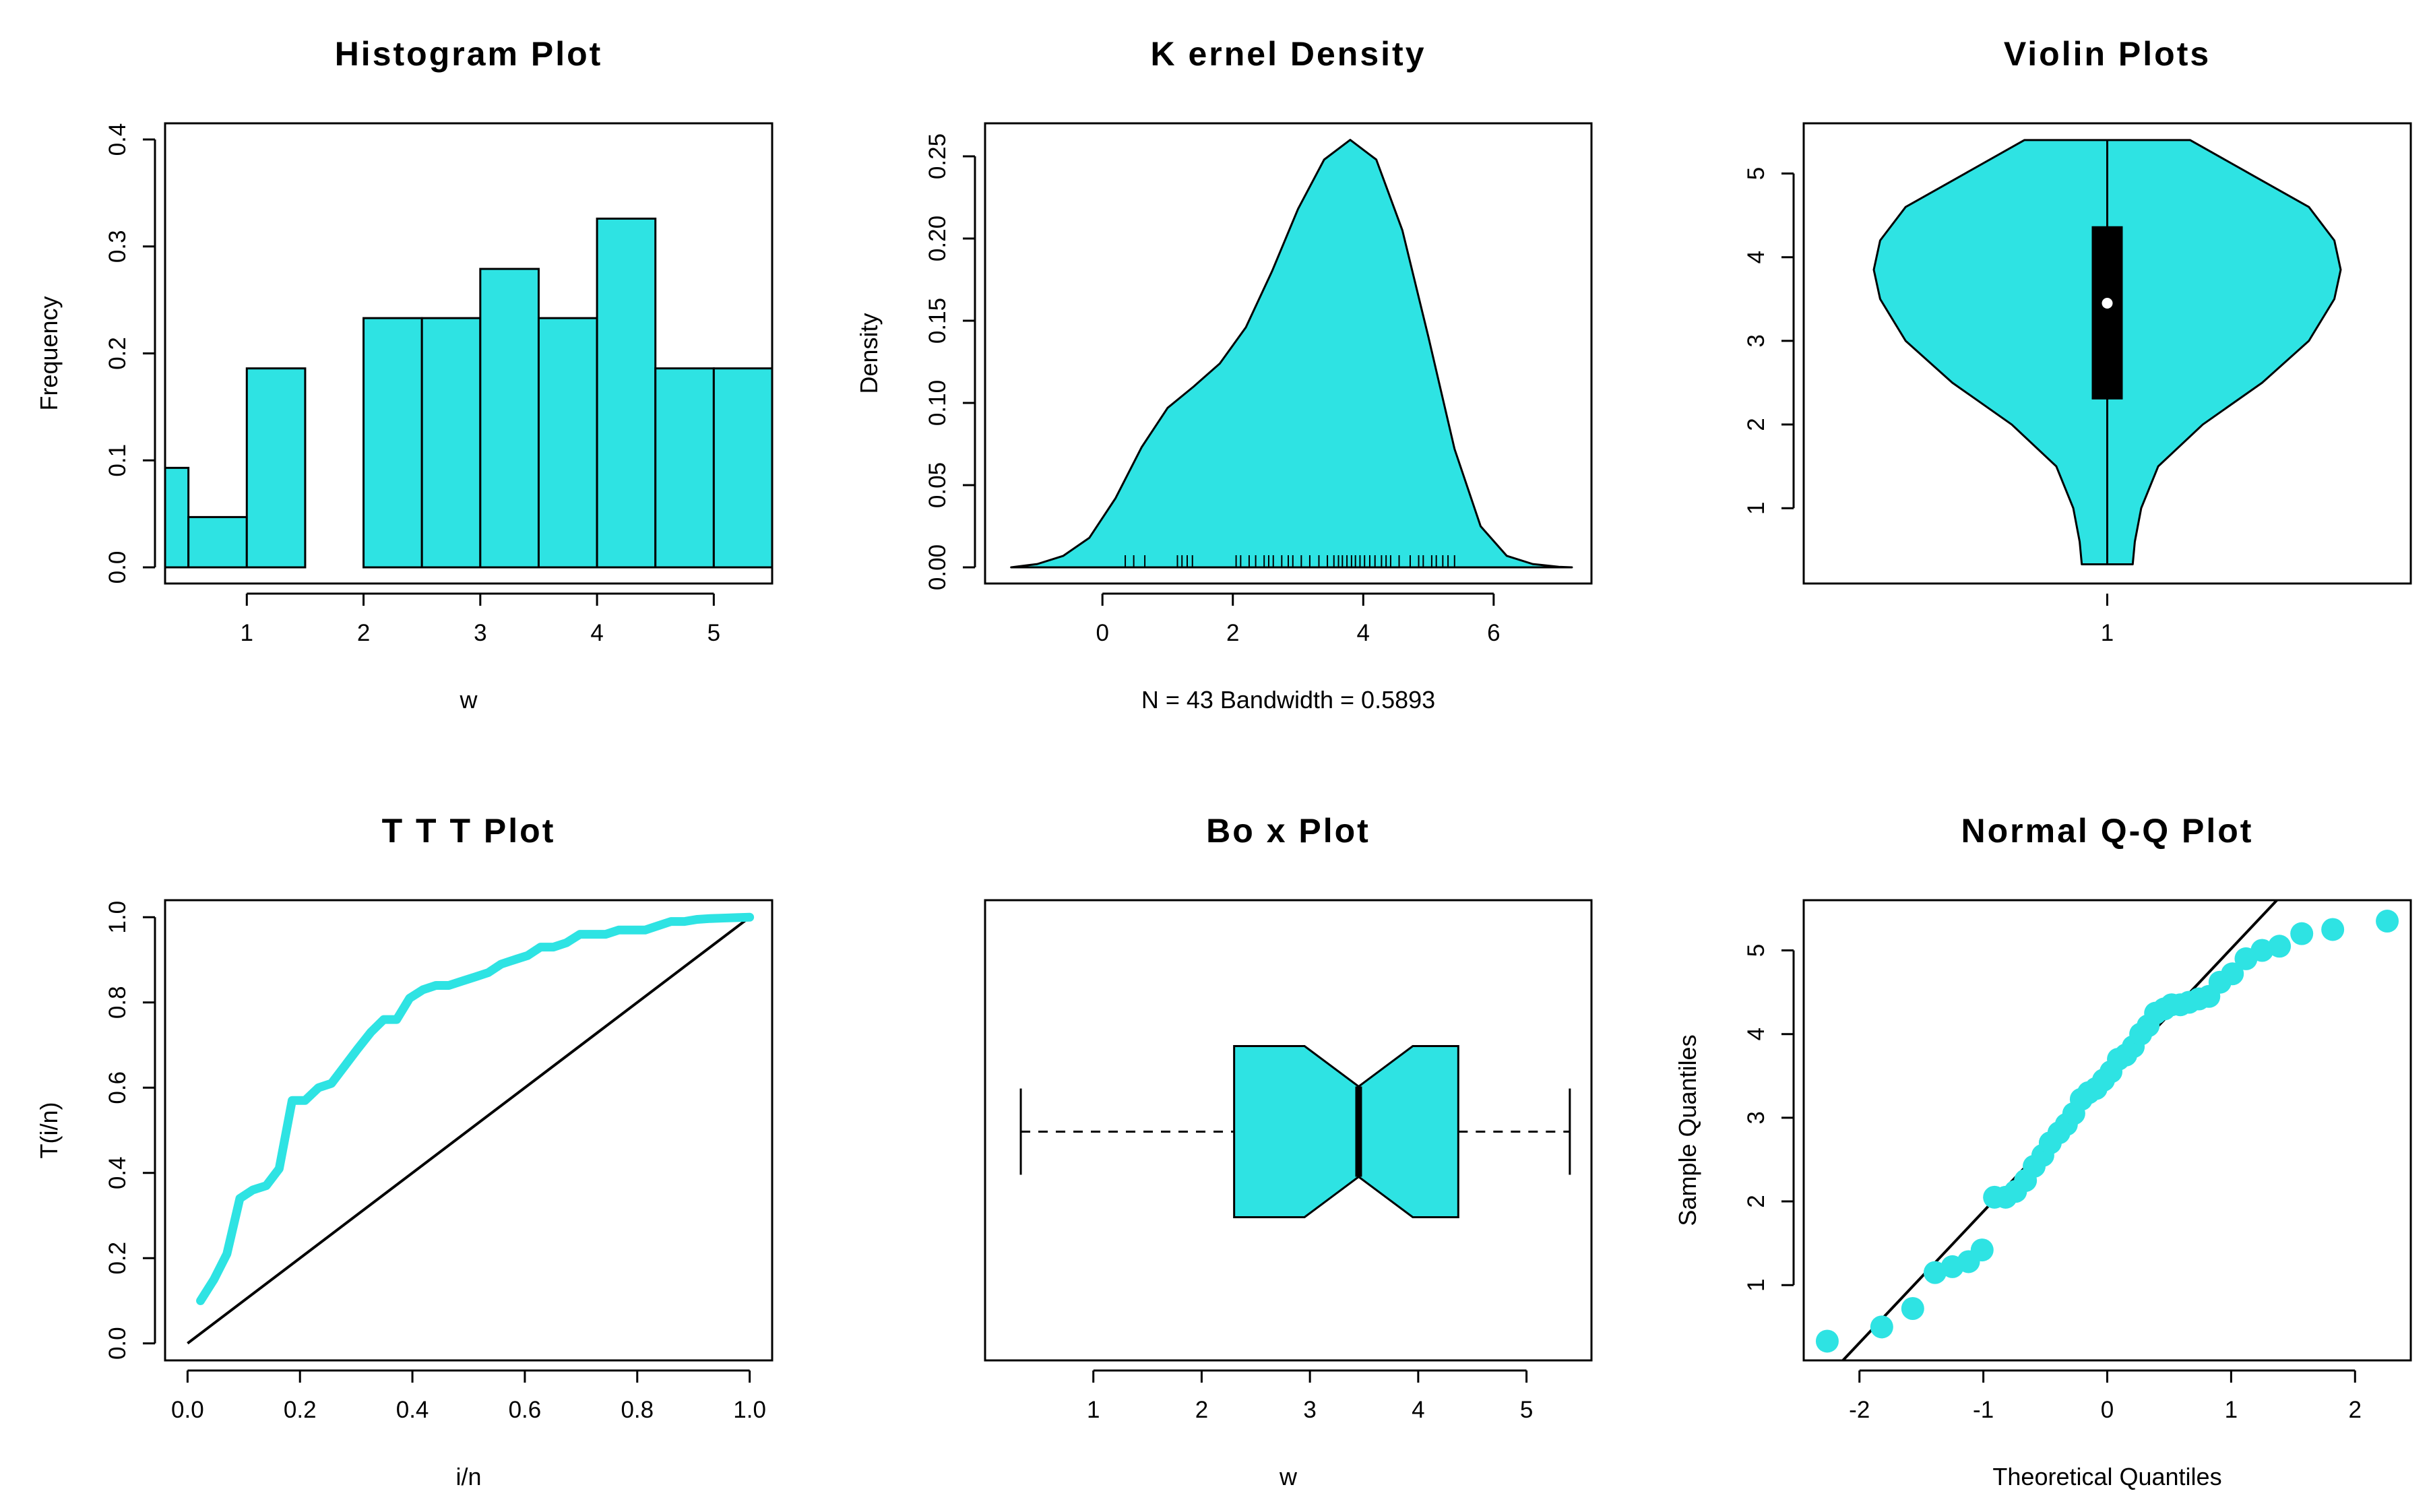 This screenshot has height=1512, width=2431. What do you see at coordinates (1859, 1410) in the screenshot?
I see `qq-x-tick-label: -2` at bounding box center [1859, 1410].